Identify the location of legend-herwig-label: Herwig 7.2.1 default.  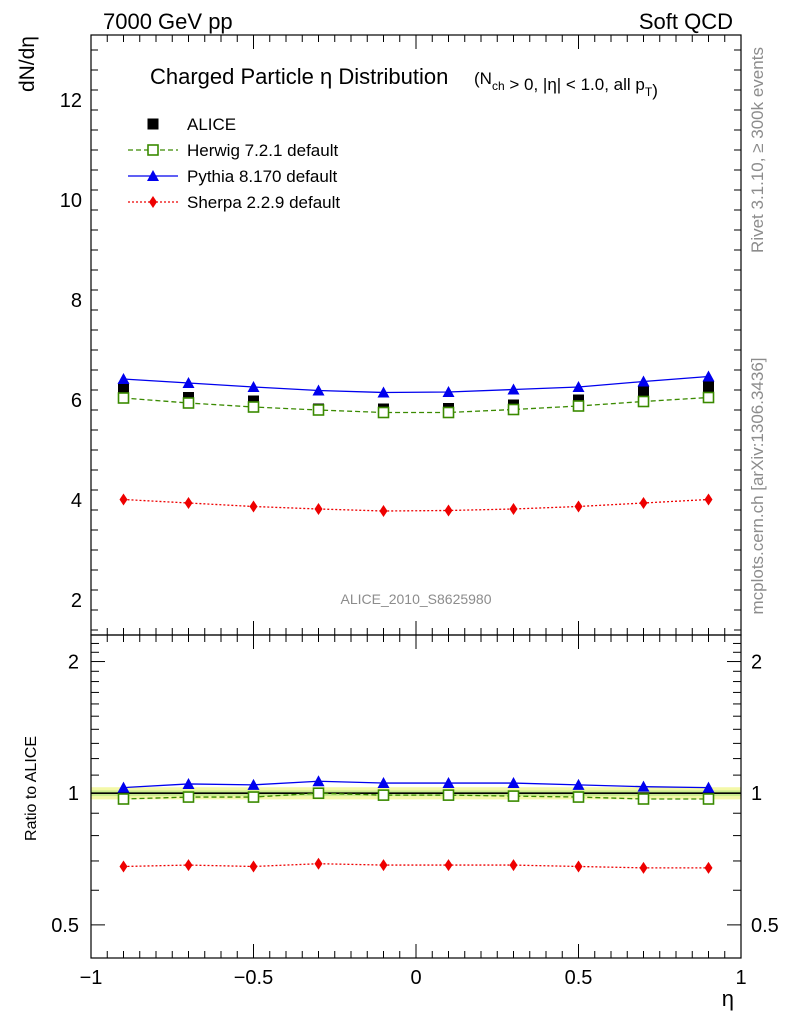
(262, 150).